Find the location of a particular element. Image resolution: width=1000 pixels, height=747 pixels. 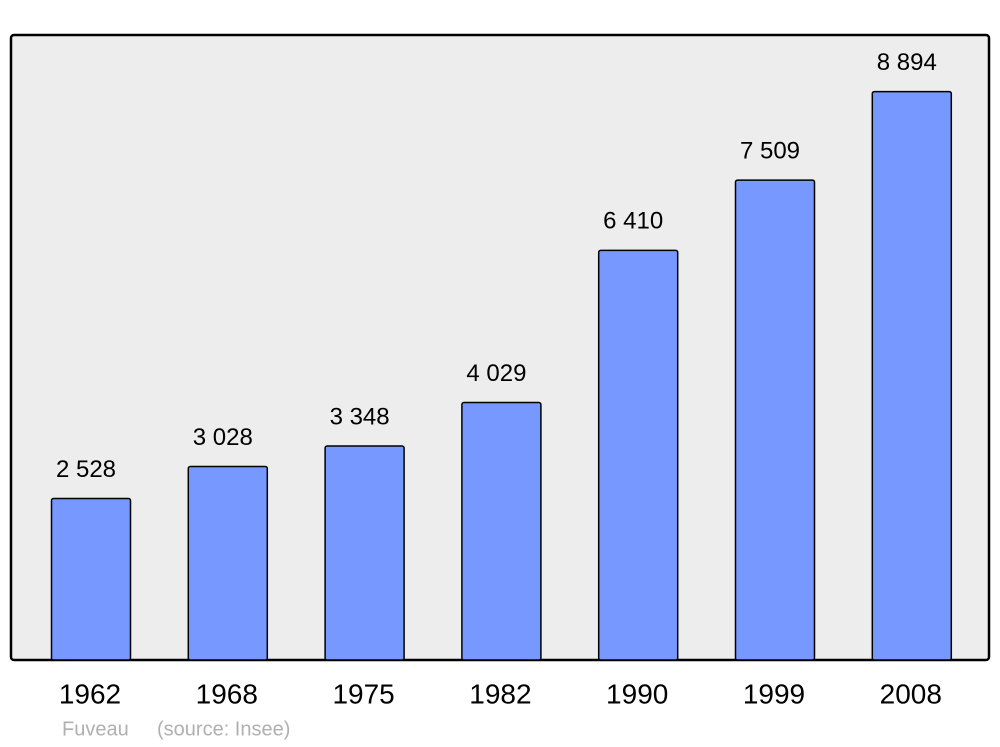

value-label: 7 509 is located at coordinates (770, 150).